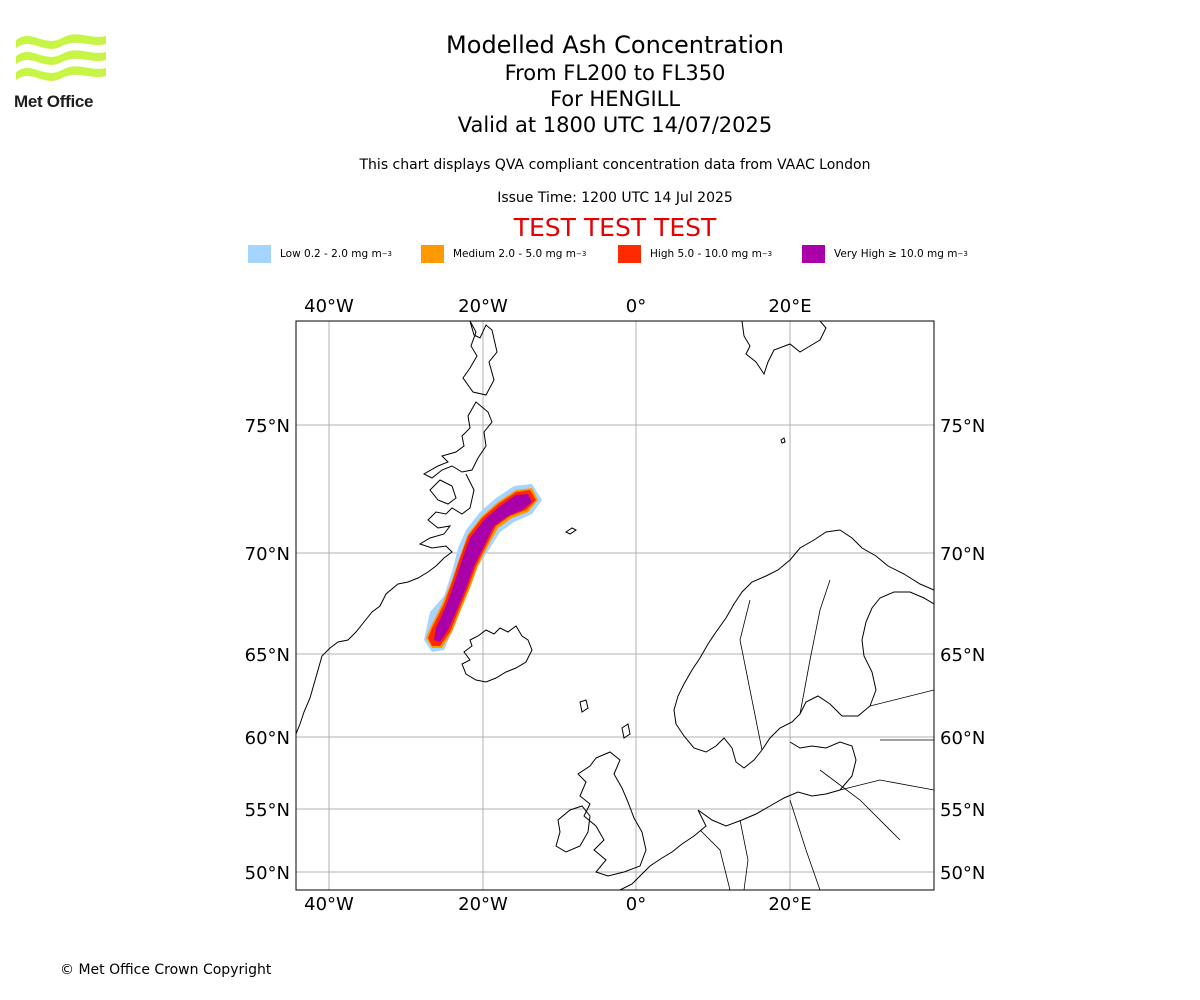  What do you see at coordinates (615, 227) in the screenshot?
I see `test-banner: TEST TEST TEST` at bounding box center [615, 227].